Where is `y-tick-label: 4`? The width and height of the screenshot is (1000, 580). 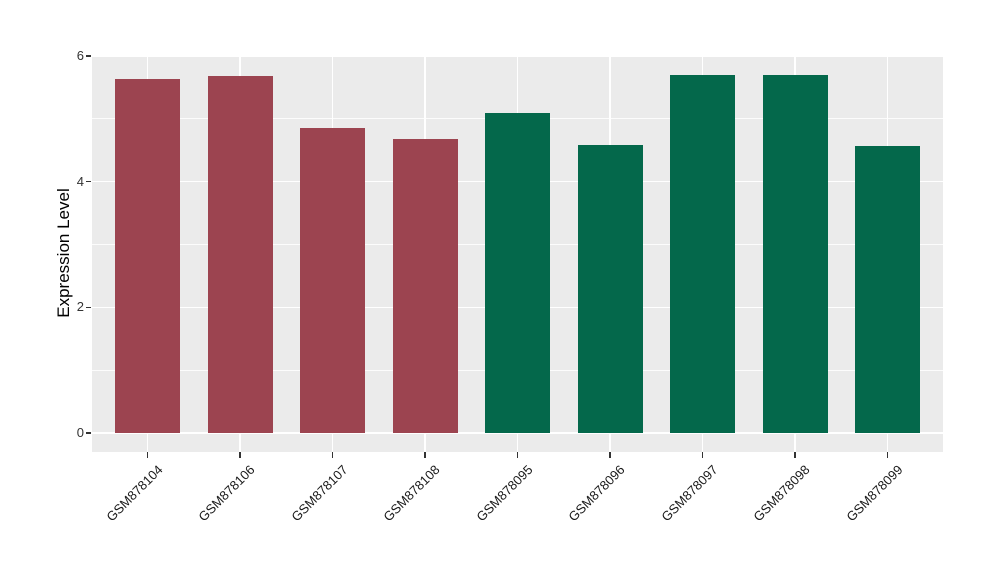
y-tick-label: 4 is located at coordinates (80, 181).